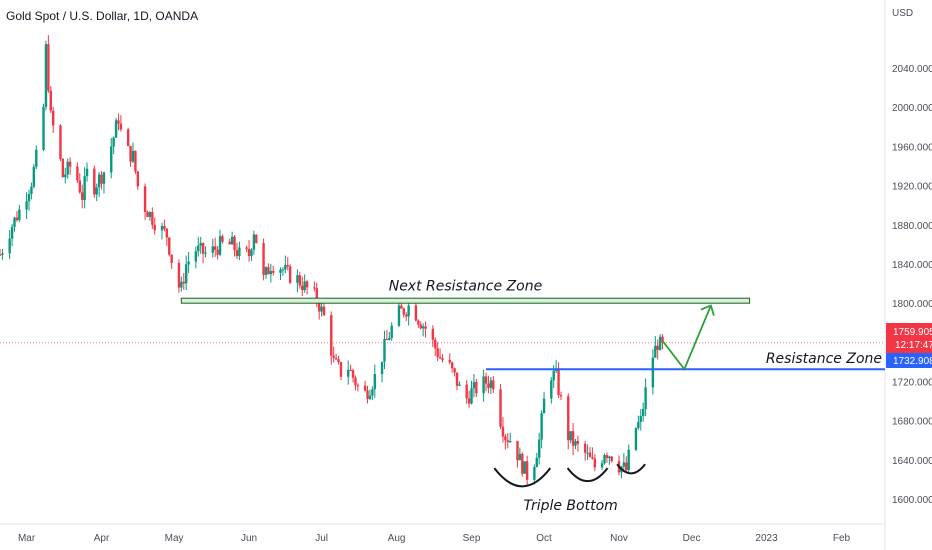  I want to click on countdown-value: 12:17:47, so click(913, 345).